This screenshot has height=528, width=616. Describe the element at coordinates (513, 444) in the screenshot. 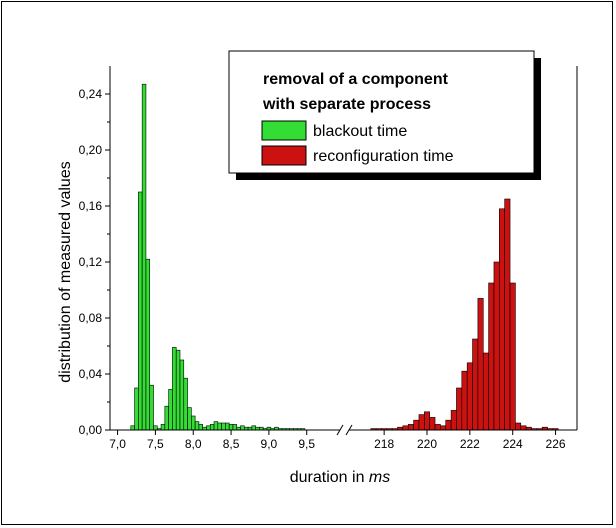

I see `x-tick-label: 224` at that location.